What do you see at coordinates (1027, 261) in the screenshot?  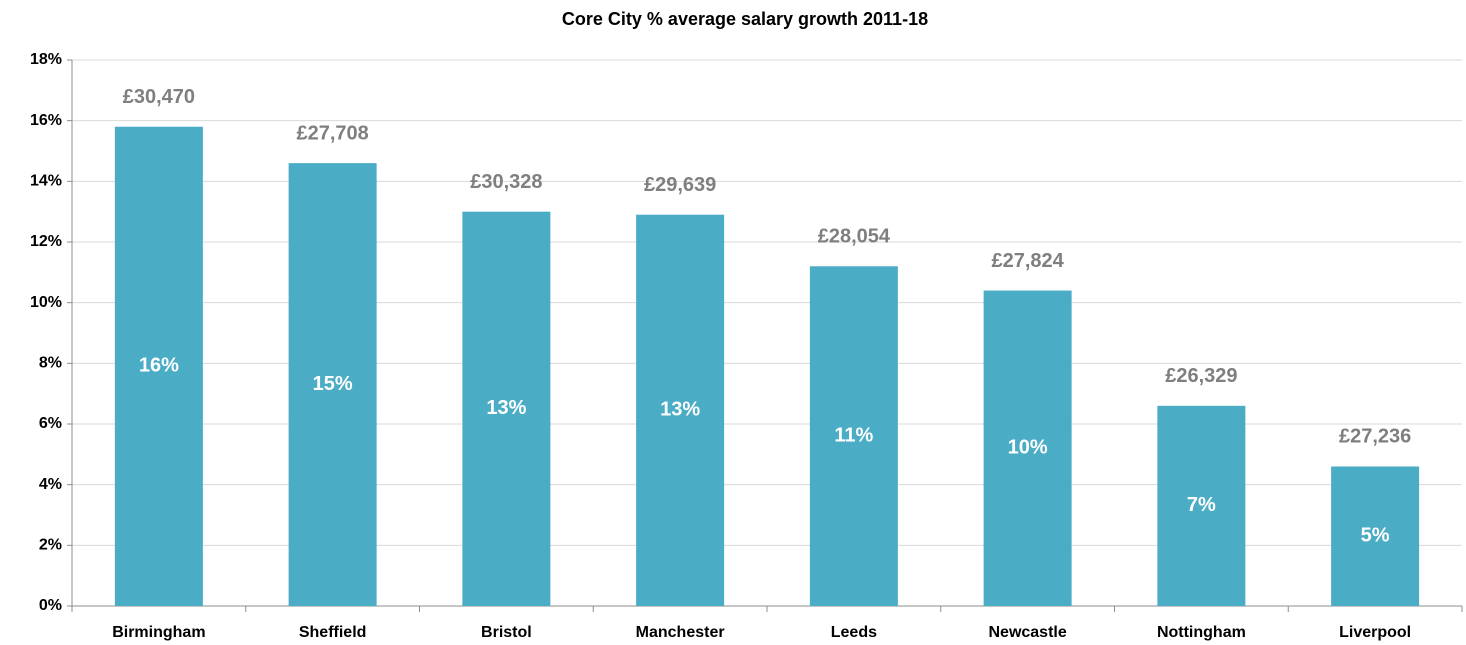 I see `salary-label: £27,824` at bounding box center [1027, 261].